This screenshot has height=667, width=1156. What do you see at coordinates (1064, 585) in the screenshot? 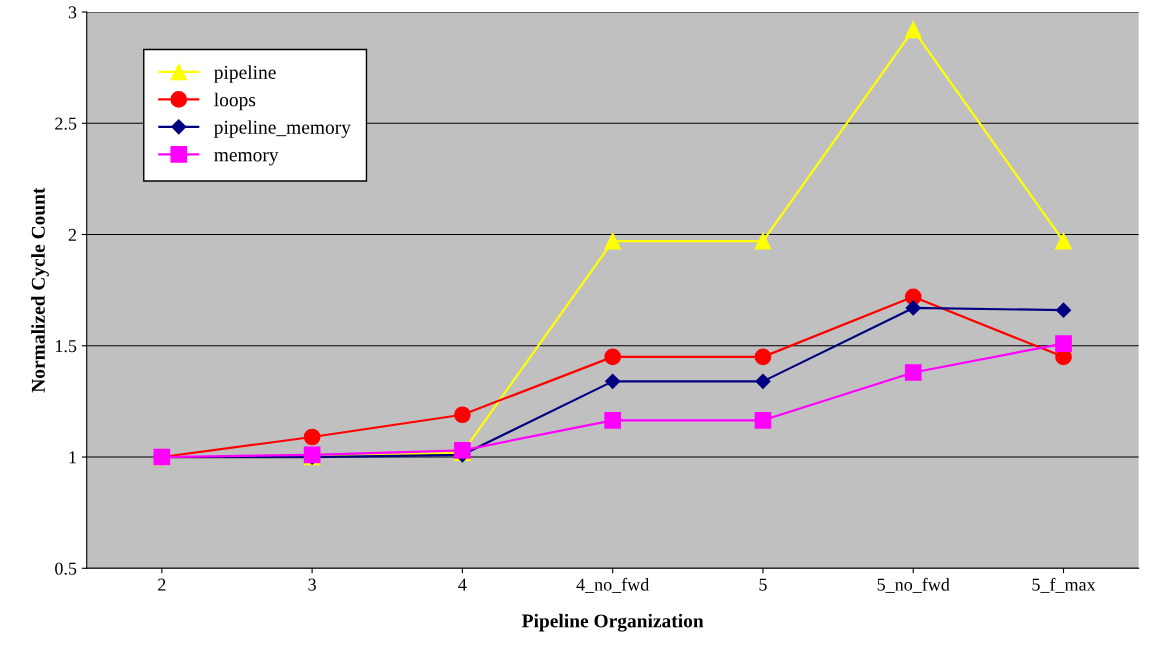
I see `x-tick-label: 5_f_max` at bounding box center [1064, 585].